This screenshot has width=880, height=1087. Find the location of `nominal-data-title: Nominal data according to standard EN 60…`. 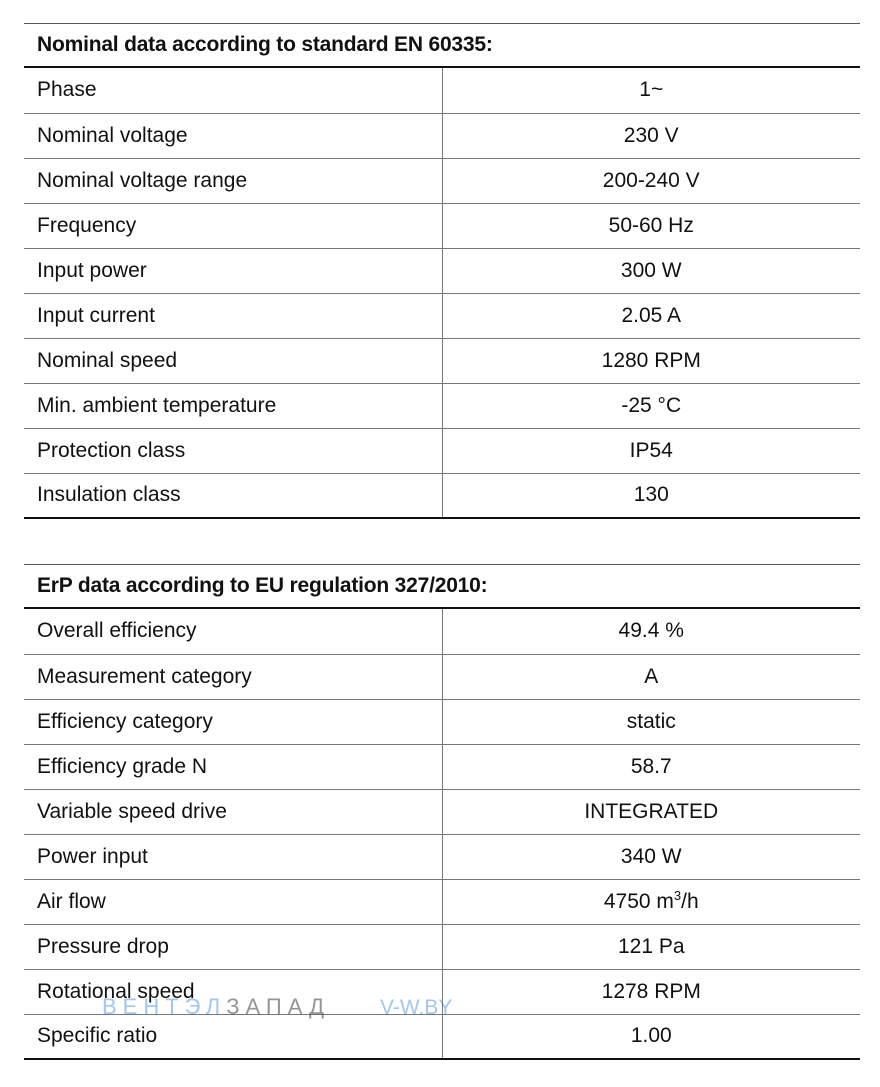

nominal-data-title: Nominal data according to standard EN 60… is located at coordinates (442, 45).